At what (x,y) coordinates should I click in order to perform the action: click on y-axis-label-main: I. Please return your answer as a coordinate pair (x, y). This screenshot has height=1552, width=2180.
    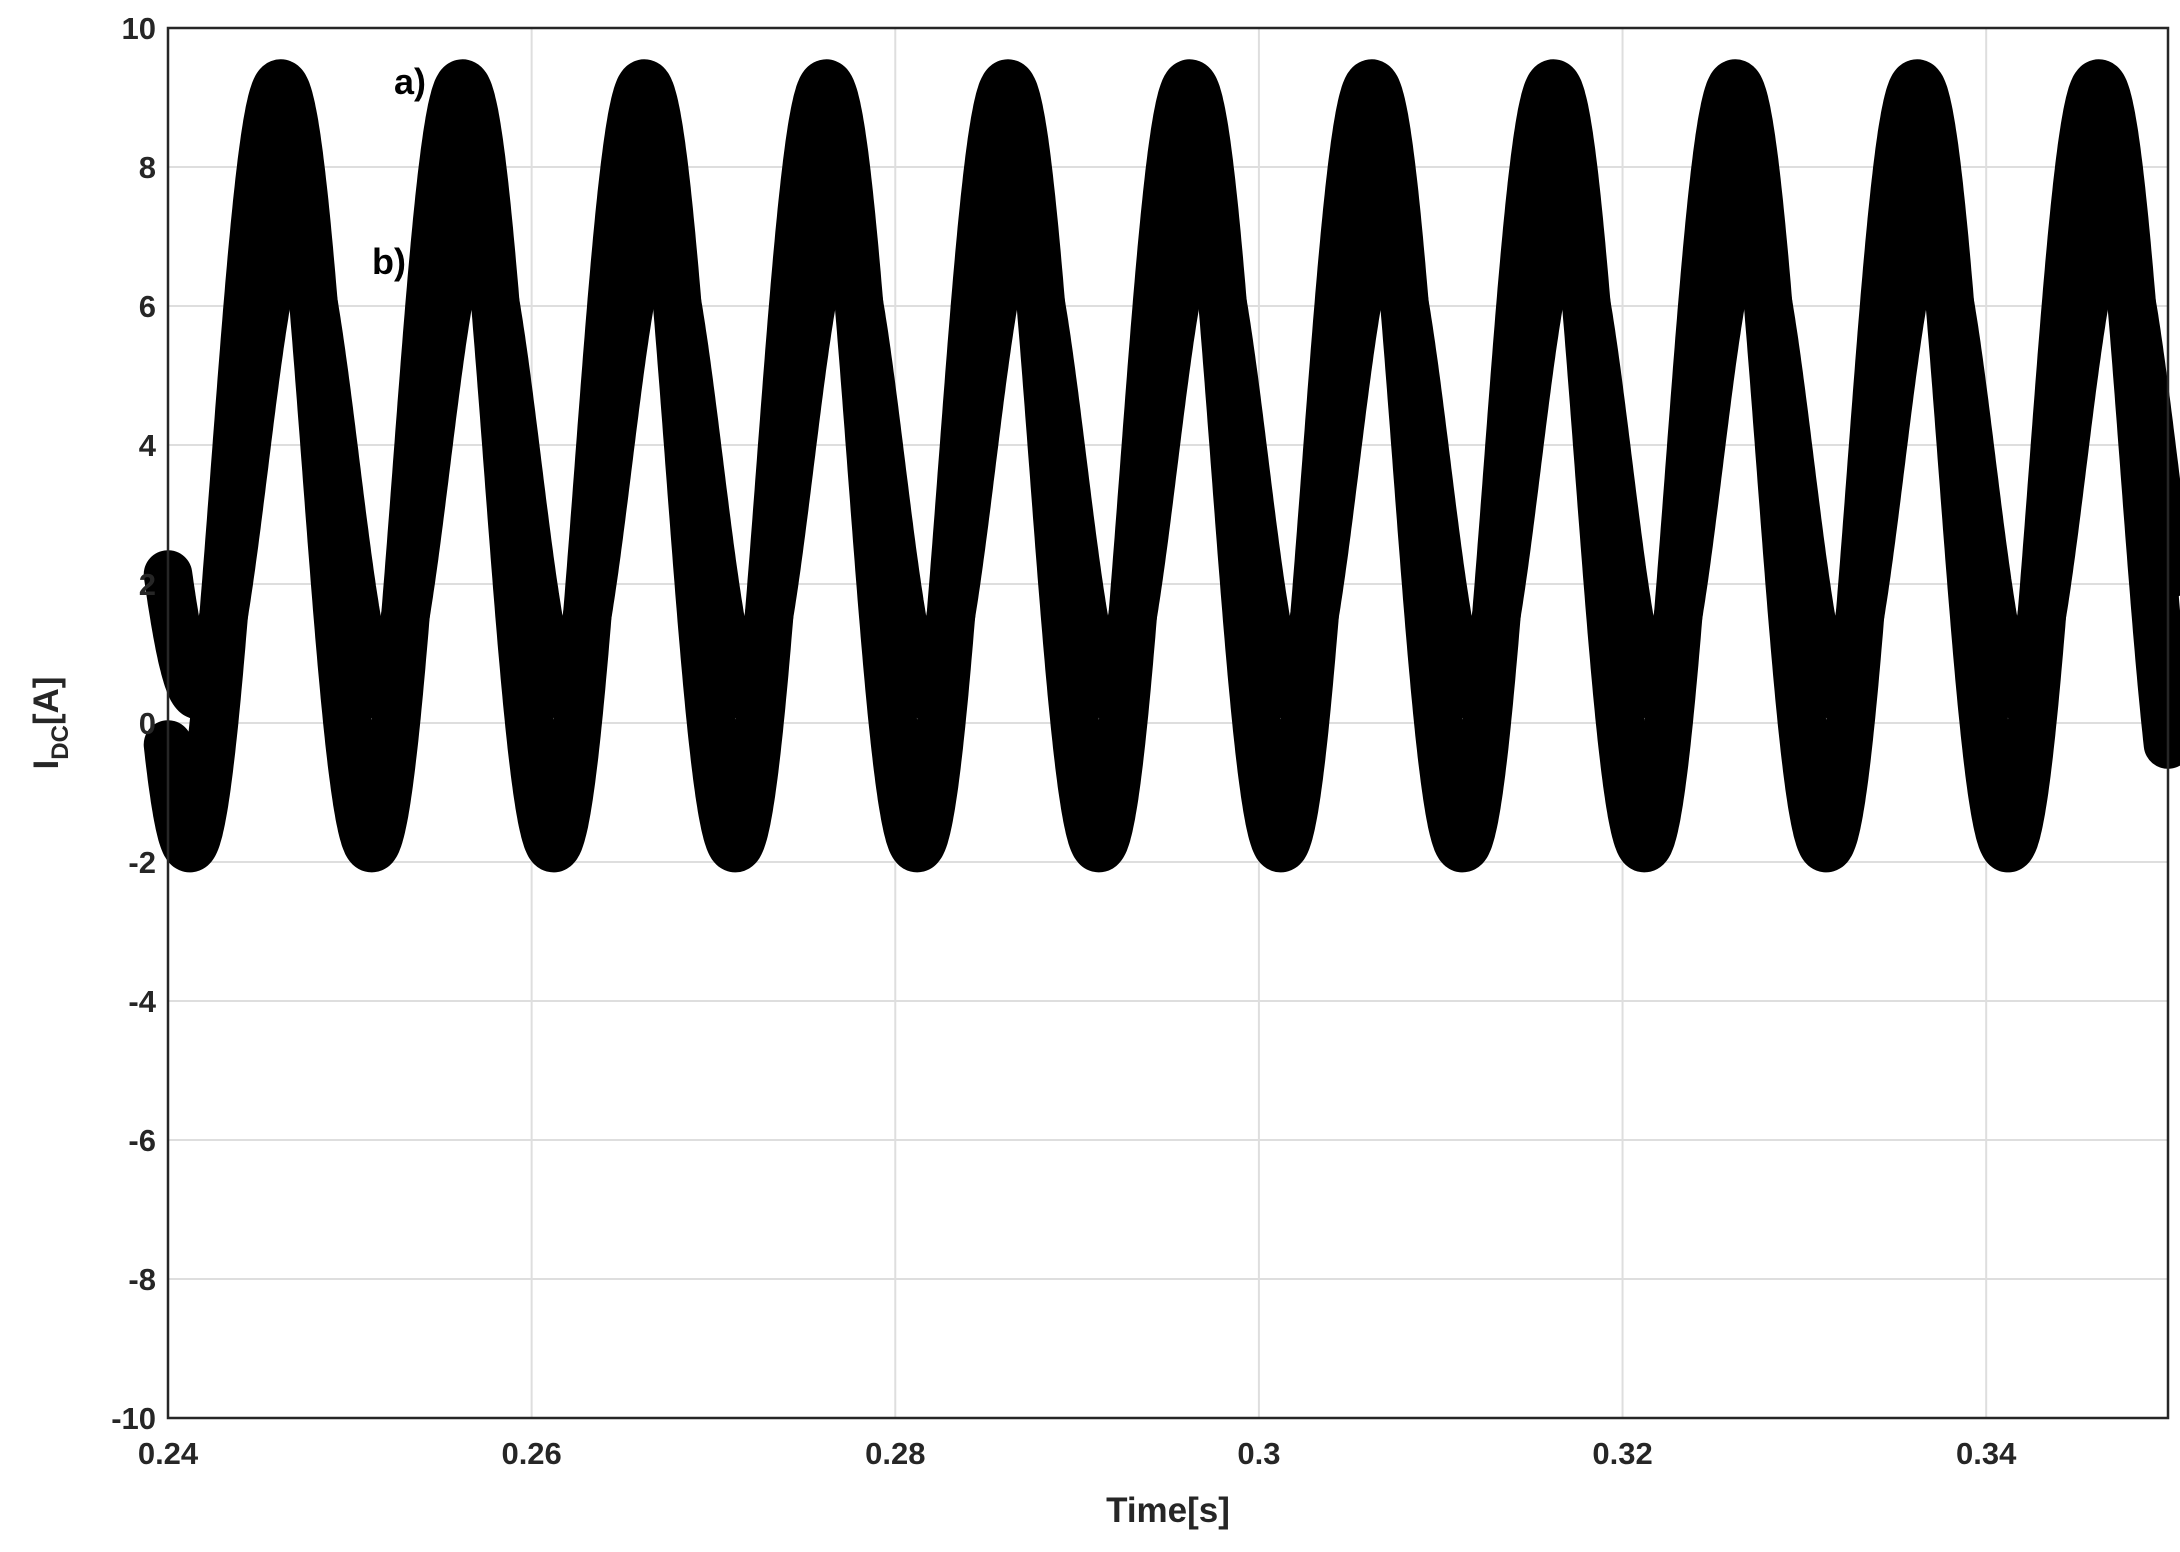
    Looking at the image, I should click on (46, 765).